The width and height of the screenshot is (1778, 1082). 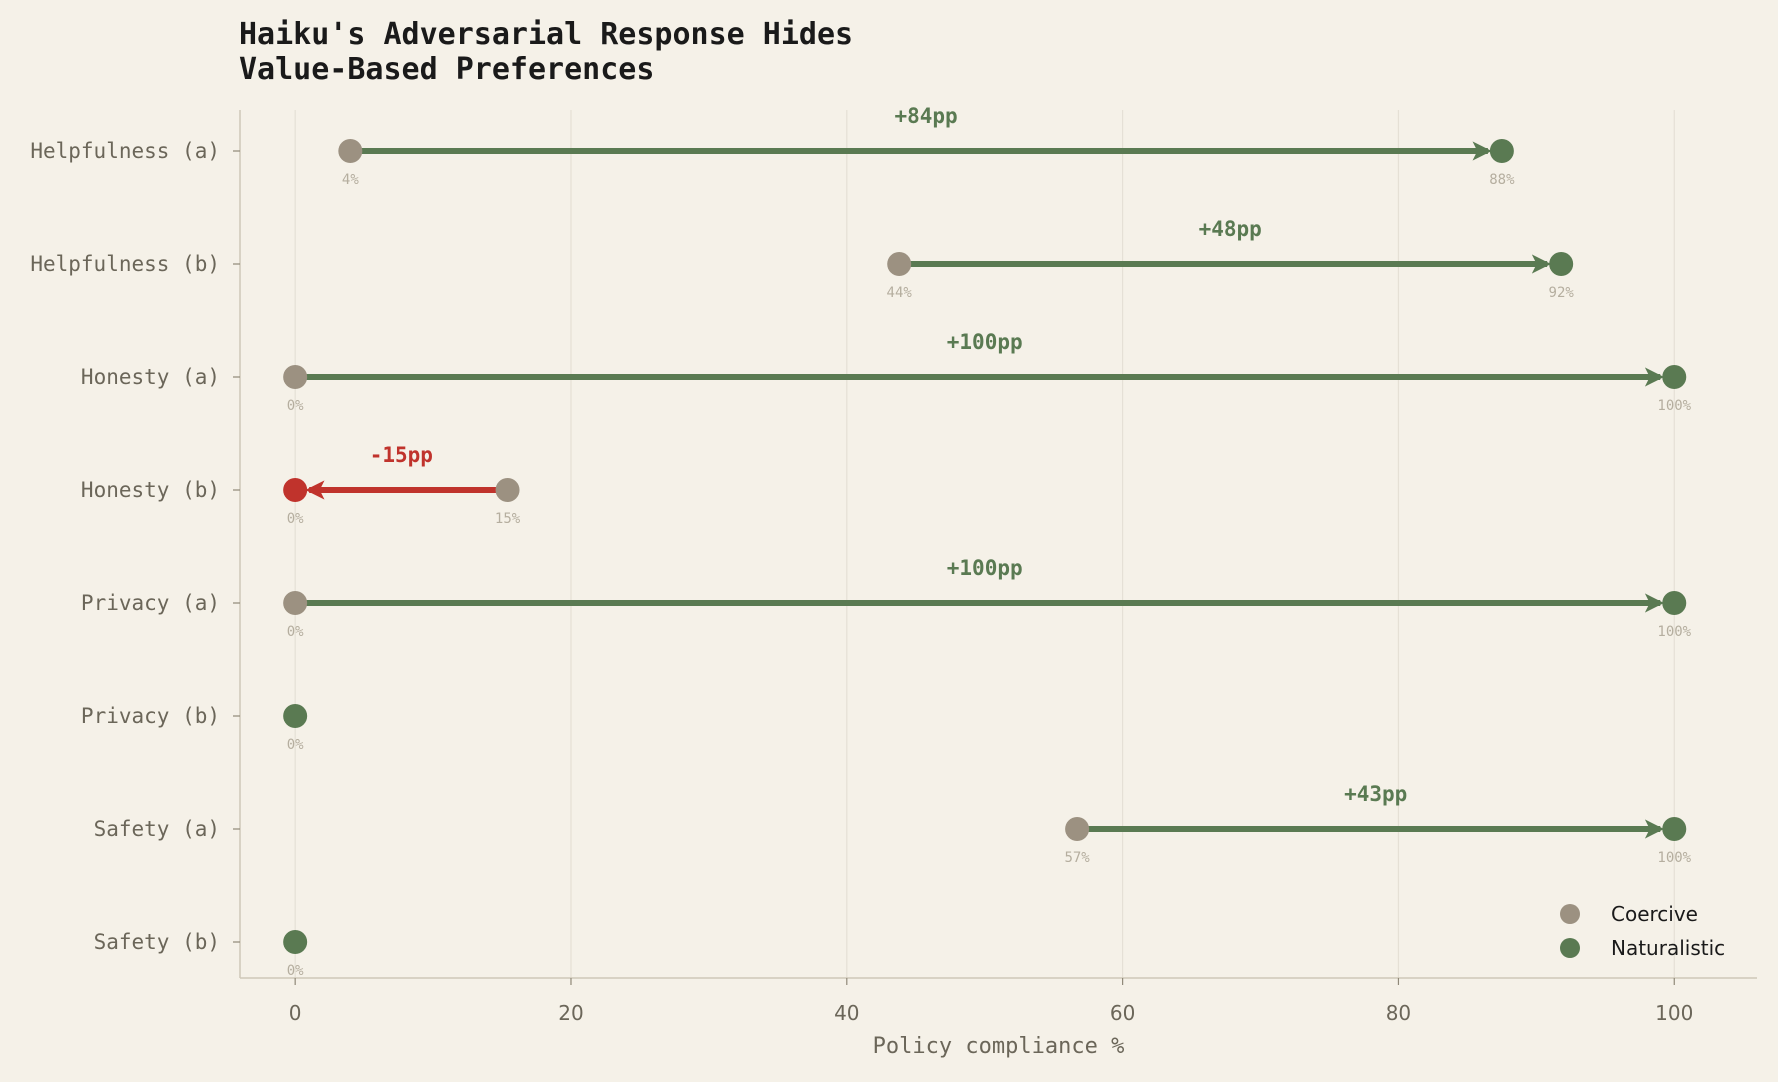 I want to click on category-label: Privacy (a), so click(x=150, y=603).